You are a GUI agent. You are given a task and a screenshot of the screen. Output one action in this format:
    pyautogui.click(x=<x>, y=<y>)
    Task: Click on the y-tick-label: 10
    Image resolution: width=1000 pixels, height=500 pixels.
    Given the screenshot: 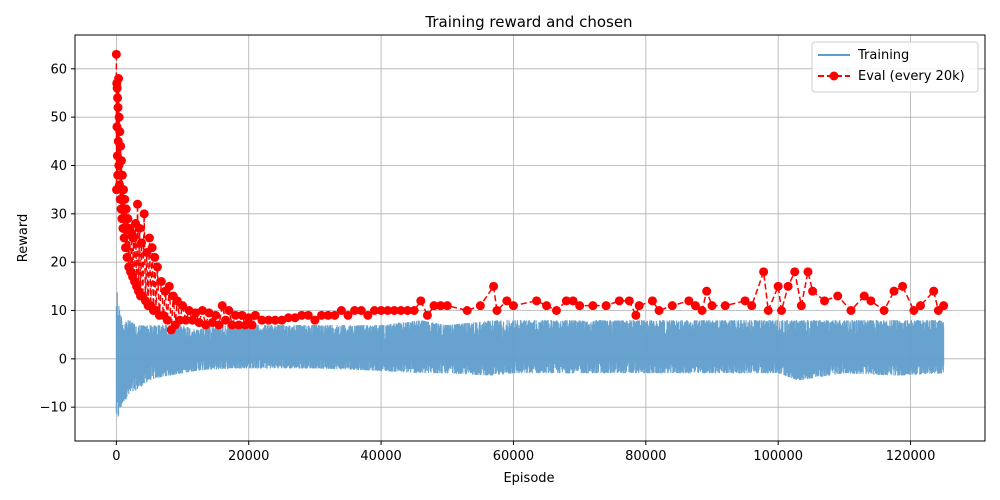 What is the action you would take?
    pyautogui.click(x=58, y=311)
    